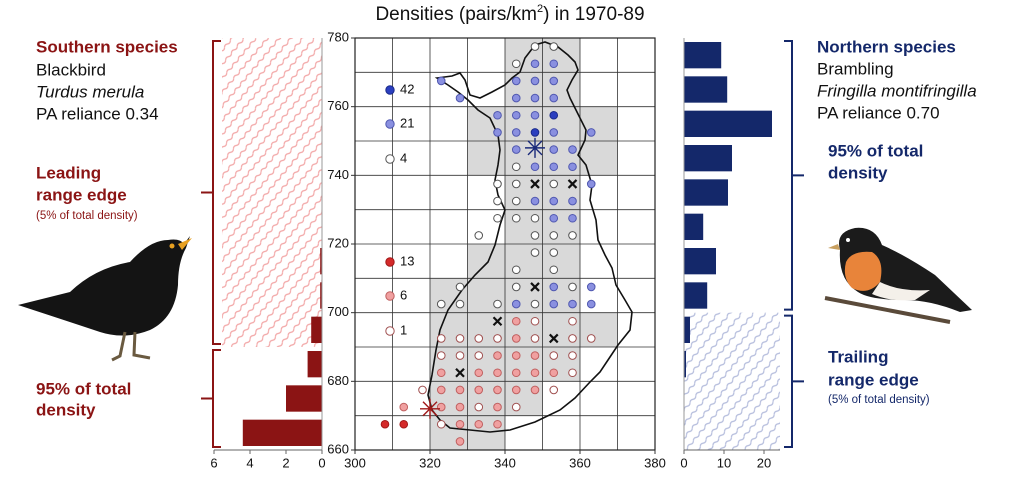 This screenshot has width=1023, height=480. What do you see at coordinates (430, 462) in the screenshot?
I see `x-tick-label: 320` at bounding box center [430, 462].